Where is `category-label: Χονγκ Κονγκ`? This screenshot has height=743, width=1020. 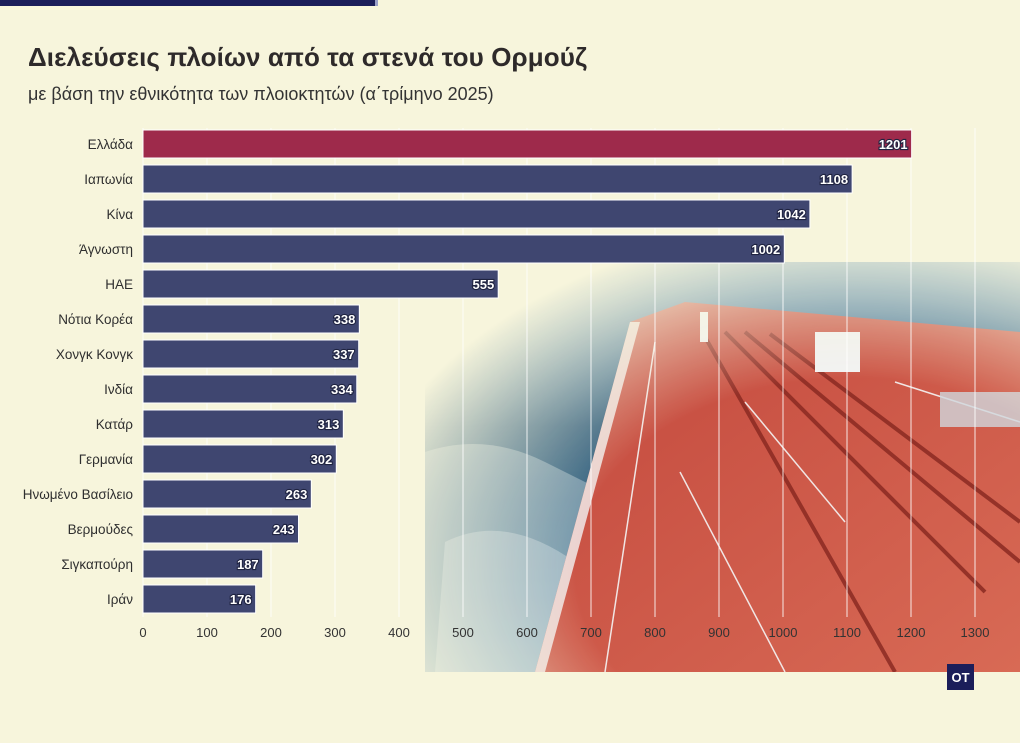 category-label: Χονγκ Κονγκ is located at coordinates (94, 354).